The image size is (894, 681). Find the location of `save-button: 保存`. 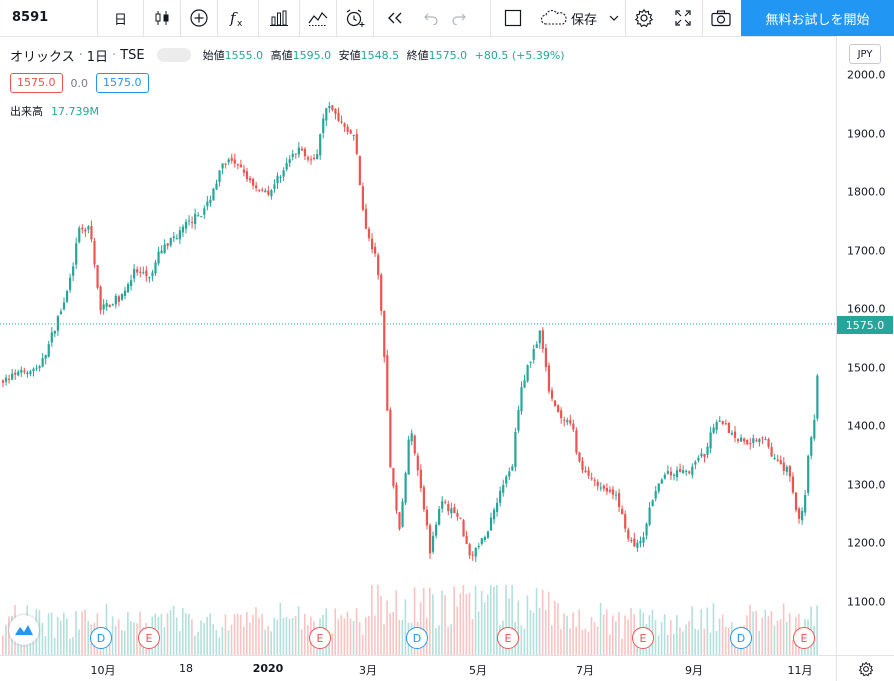

save-button: 保存 is located at coordinates (579, 18).